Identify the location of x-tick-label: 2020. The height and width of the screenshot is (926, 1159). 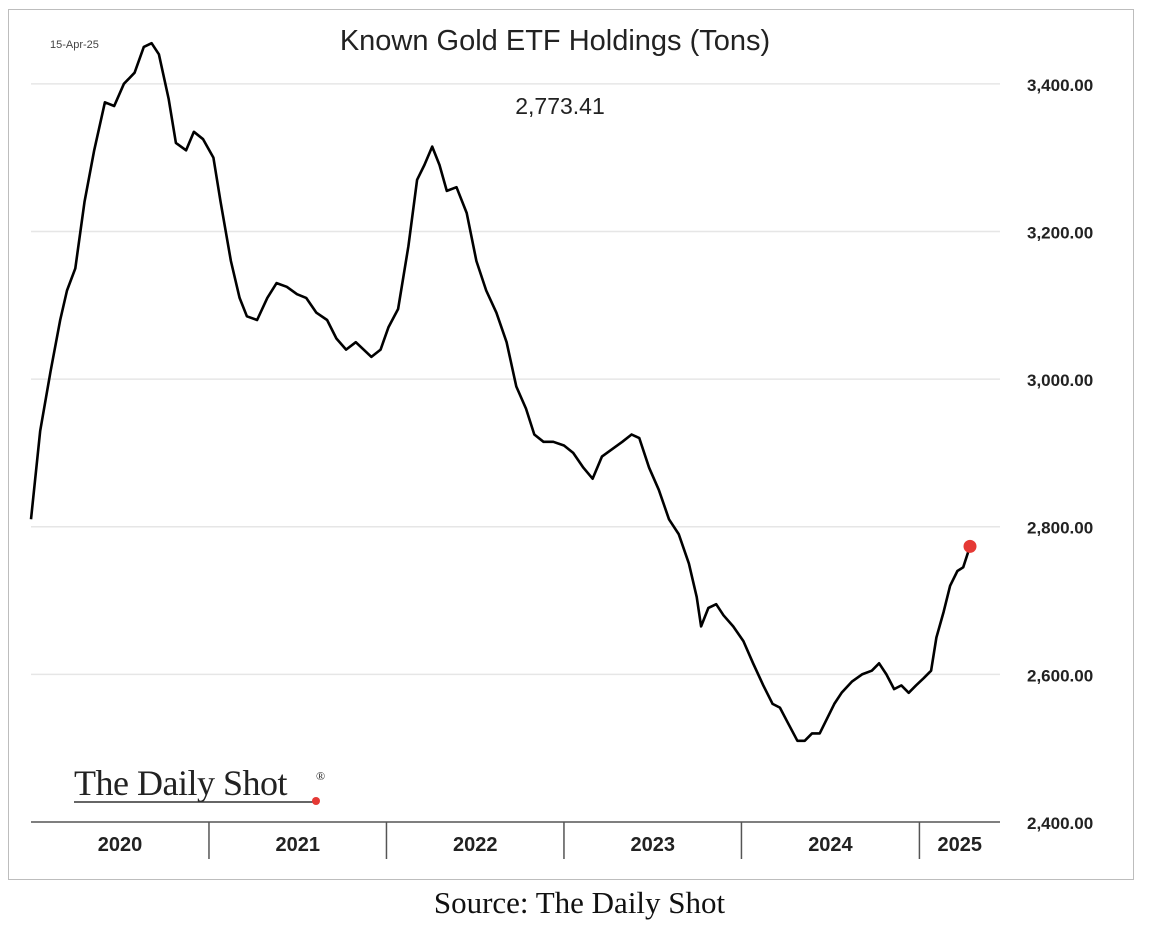
(120, 845).